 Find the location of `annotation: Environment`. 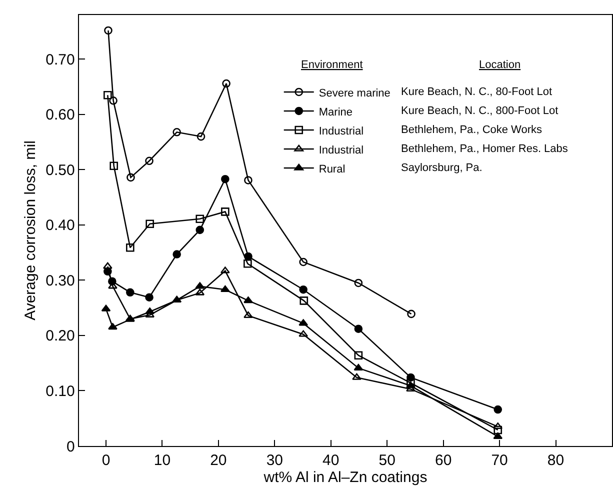

annotation: Environment is located at coordinates (332, 65).